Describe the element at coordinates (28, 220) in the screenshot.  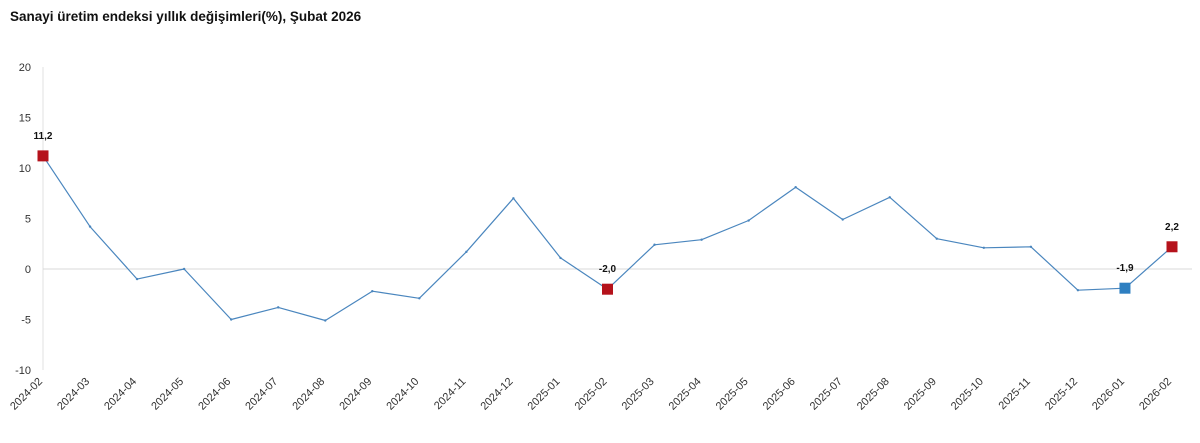
I see `y-tick-label: 5` at that location.